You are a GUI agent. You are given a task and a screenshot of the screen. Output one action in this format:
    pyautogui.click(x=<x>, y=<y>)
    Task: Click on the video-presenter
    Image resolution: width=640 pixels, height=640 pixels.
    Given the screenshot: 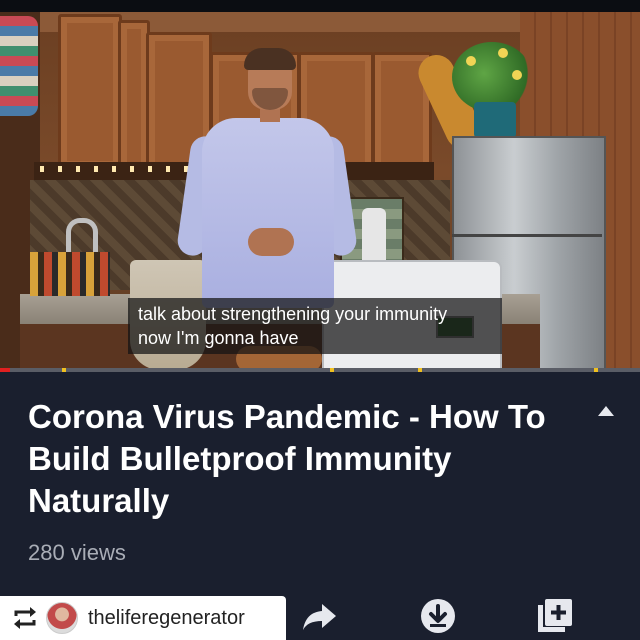 What is the action you would take?
    pyautogui.click(x=267, y=209)
    